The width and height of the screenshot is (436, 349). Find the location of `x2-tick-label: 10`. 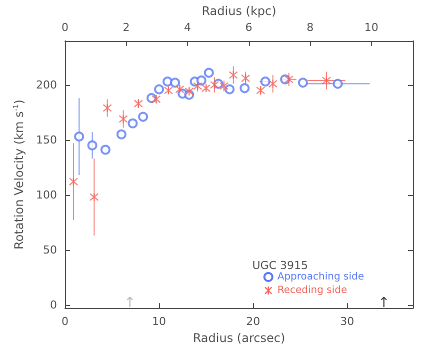

x2-tick-label: 10 is located at coordinates (371, 27).